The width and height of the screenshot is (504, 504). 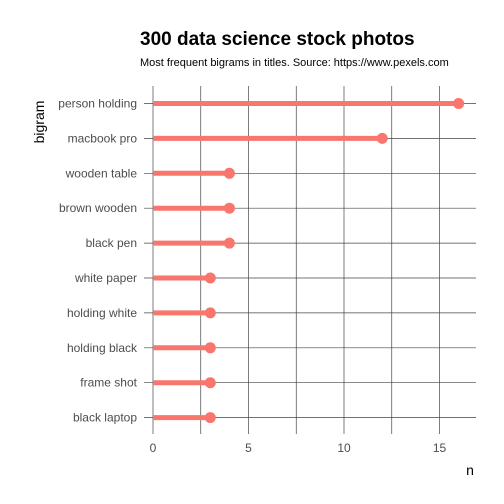 I want to click on y-tick-label: person holding, so click(x=97, y=104).